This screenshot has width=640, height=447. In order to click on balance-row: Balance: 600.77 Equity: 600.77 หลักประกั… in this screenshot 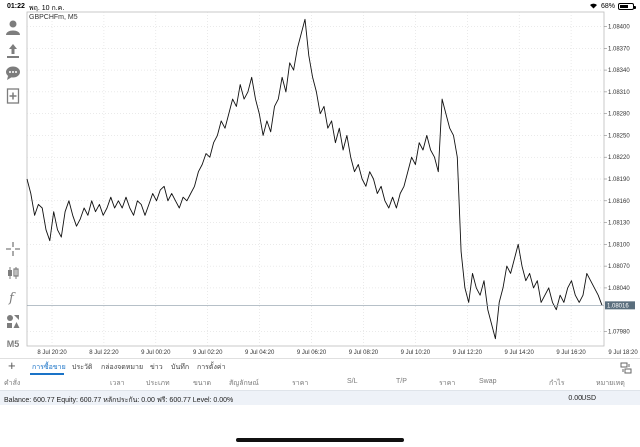, I will do `click(320, 397)`.